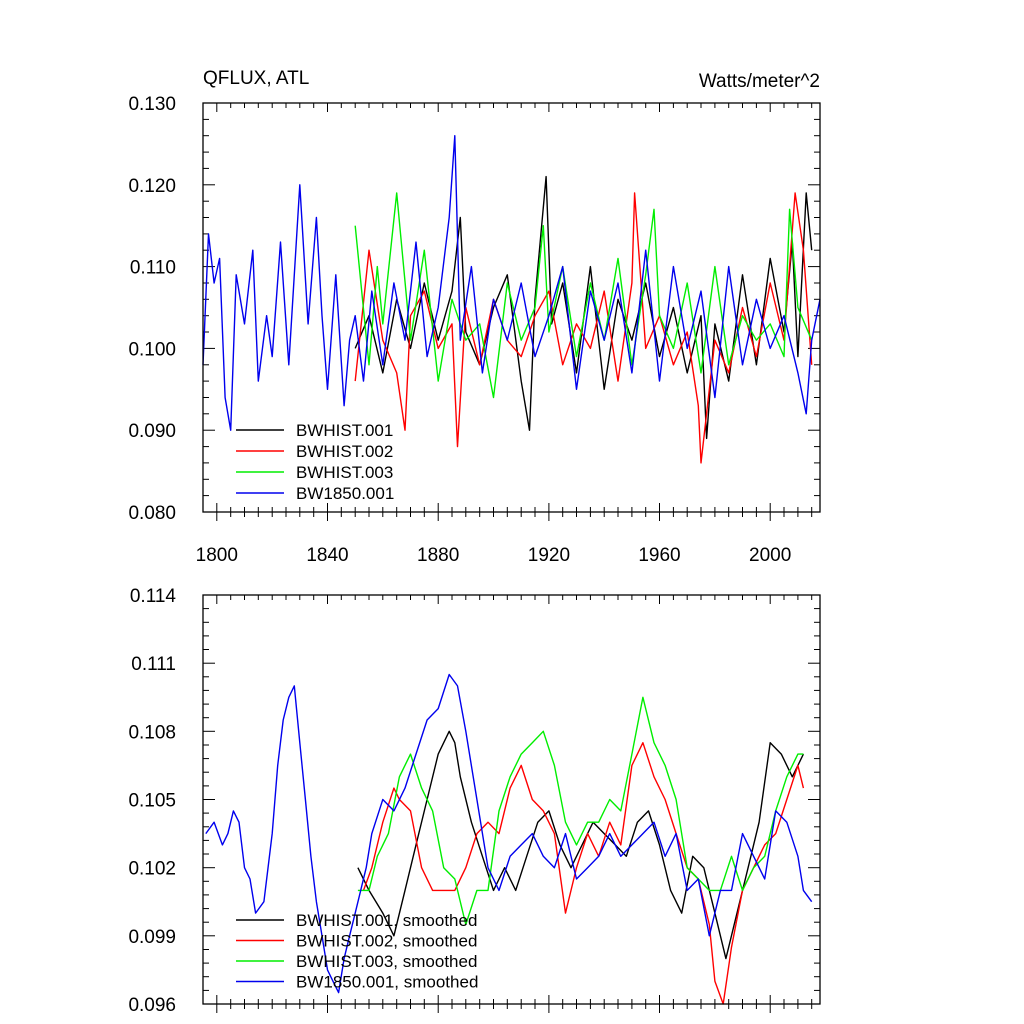  What do you see at coordinates (344, 430) in the screenshot?
I see `legend-label: BWHIST.001` at bounding box center [344, 430].